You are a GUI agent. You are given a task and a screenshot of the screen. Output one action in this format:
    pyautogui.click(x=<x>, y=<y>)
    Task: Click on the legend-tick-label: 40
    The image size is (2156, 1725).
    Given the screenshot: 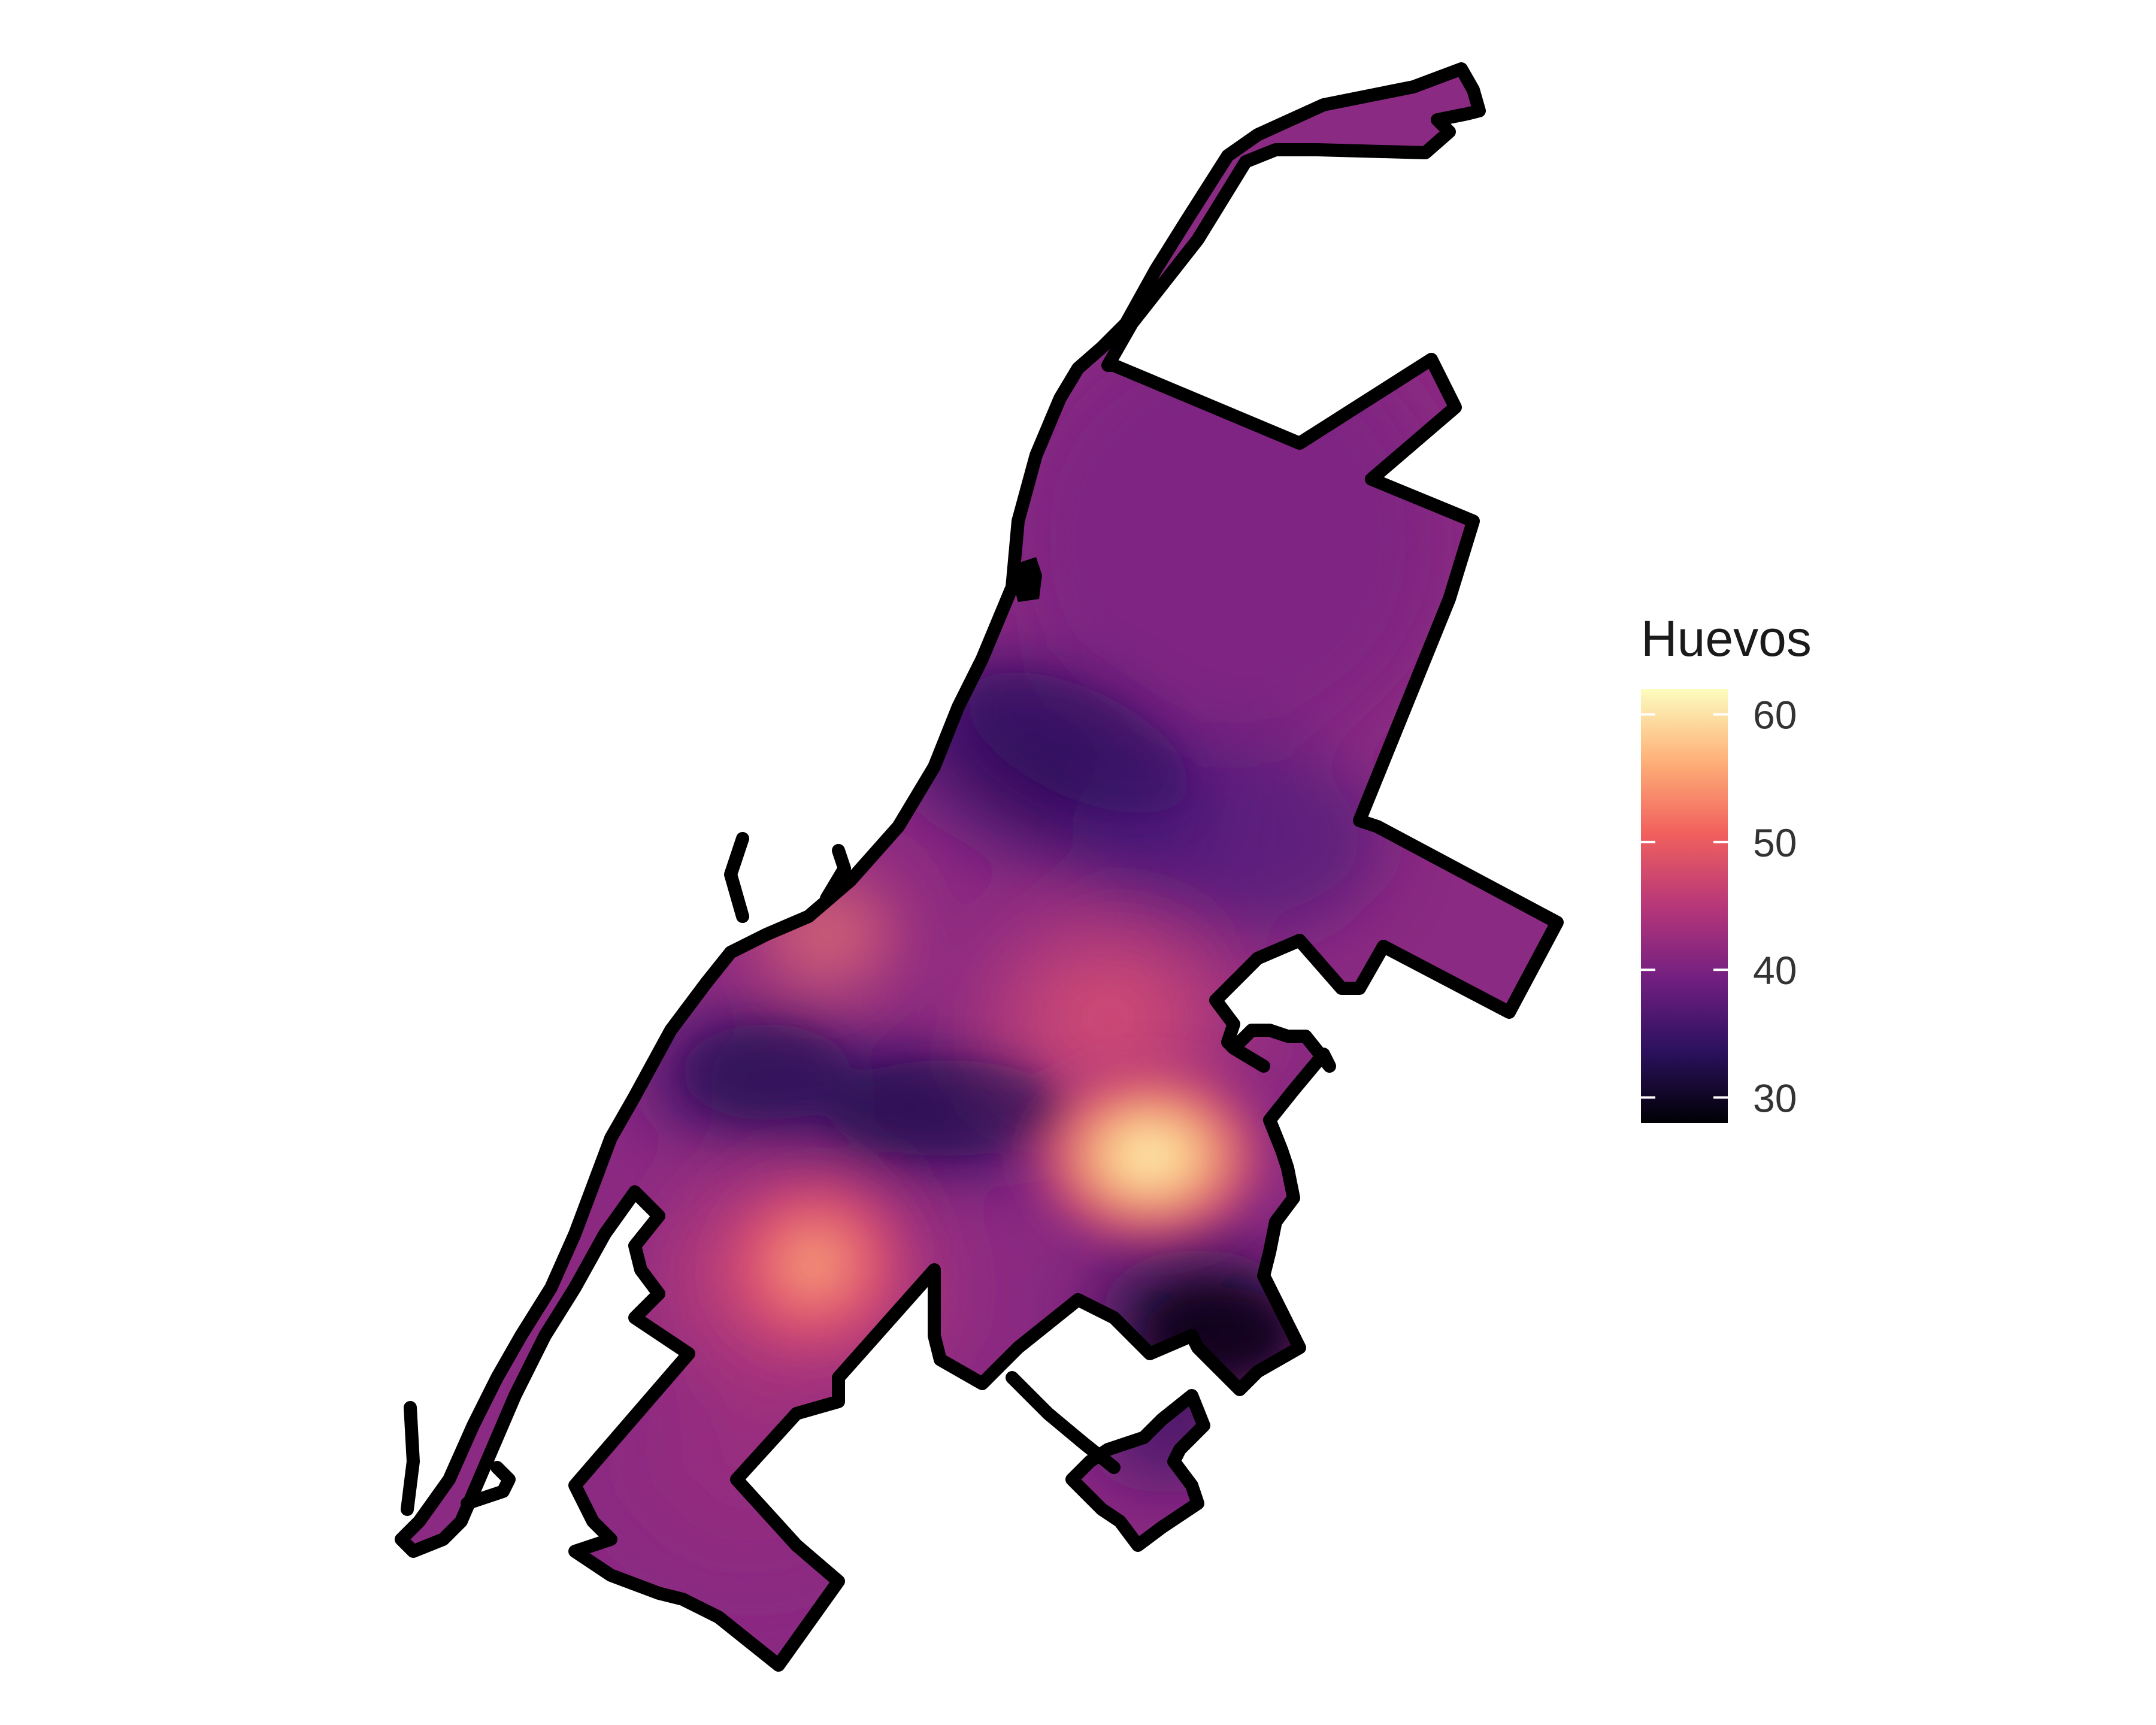 What is the action you would take?
    pyautogui.click(x=1775, y=970)
    